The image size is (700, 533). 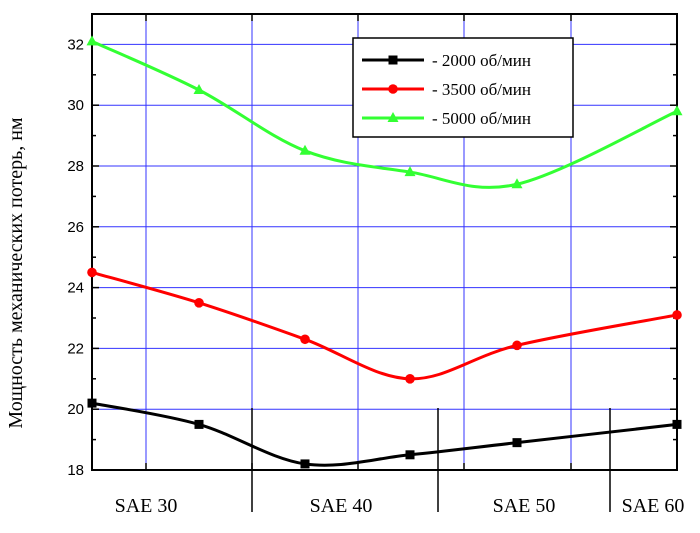 I want to click on y-tick-label: 18, so click(x=75, y=470).